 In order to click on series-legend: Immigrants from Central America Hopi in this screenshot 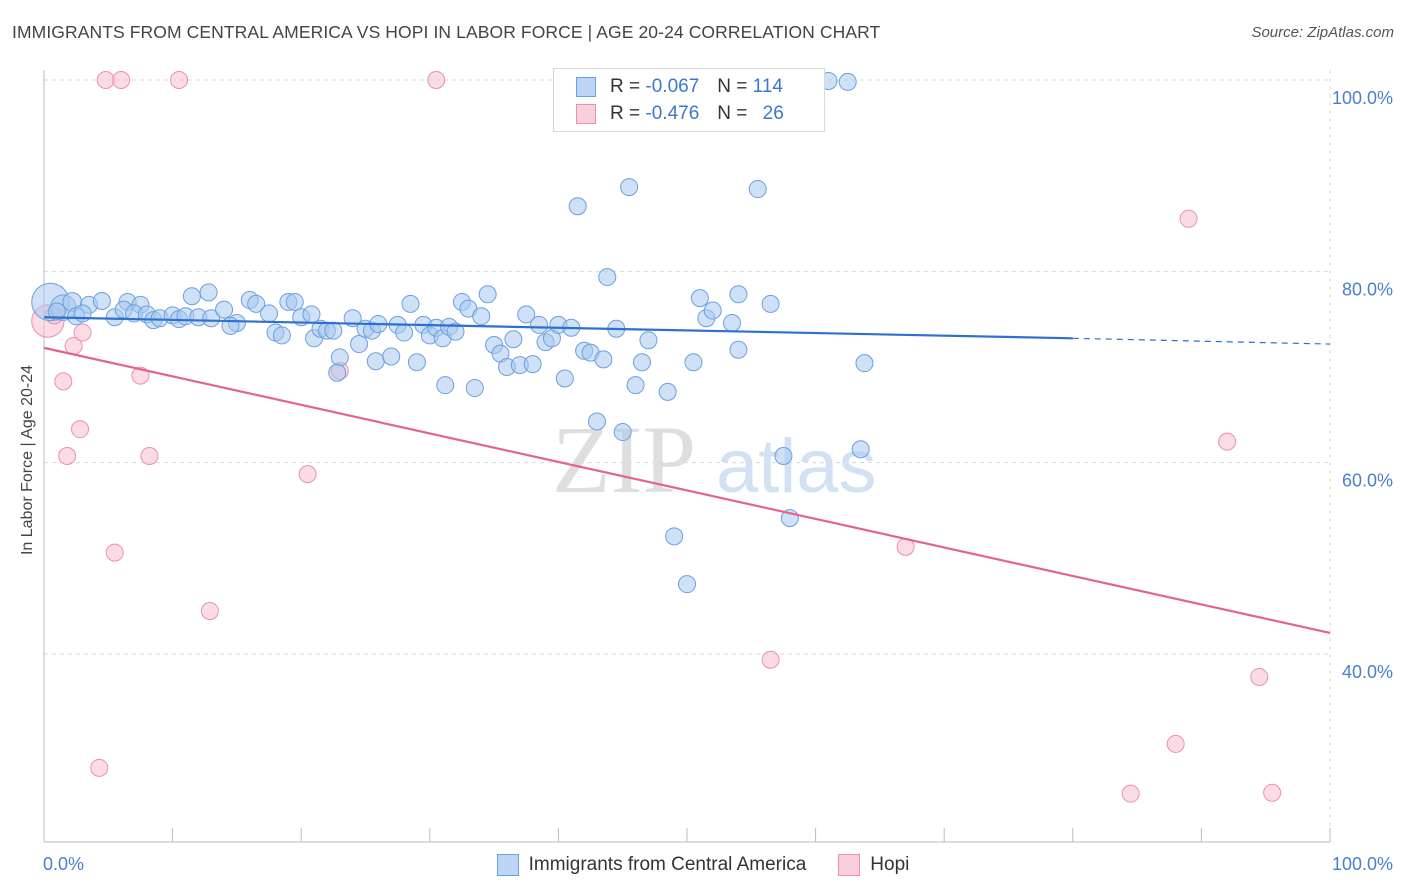, I will do `click(703, 865)`.